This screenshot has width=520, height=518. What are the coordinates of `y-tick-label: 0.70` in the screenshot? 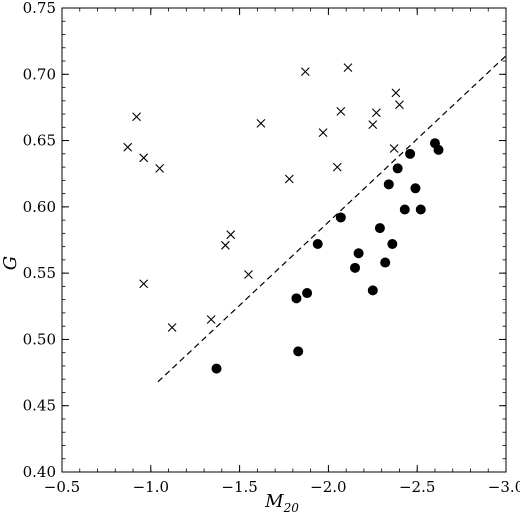 It's located at (39, 74).